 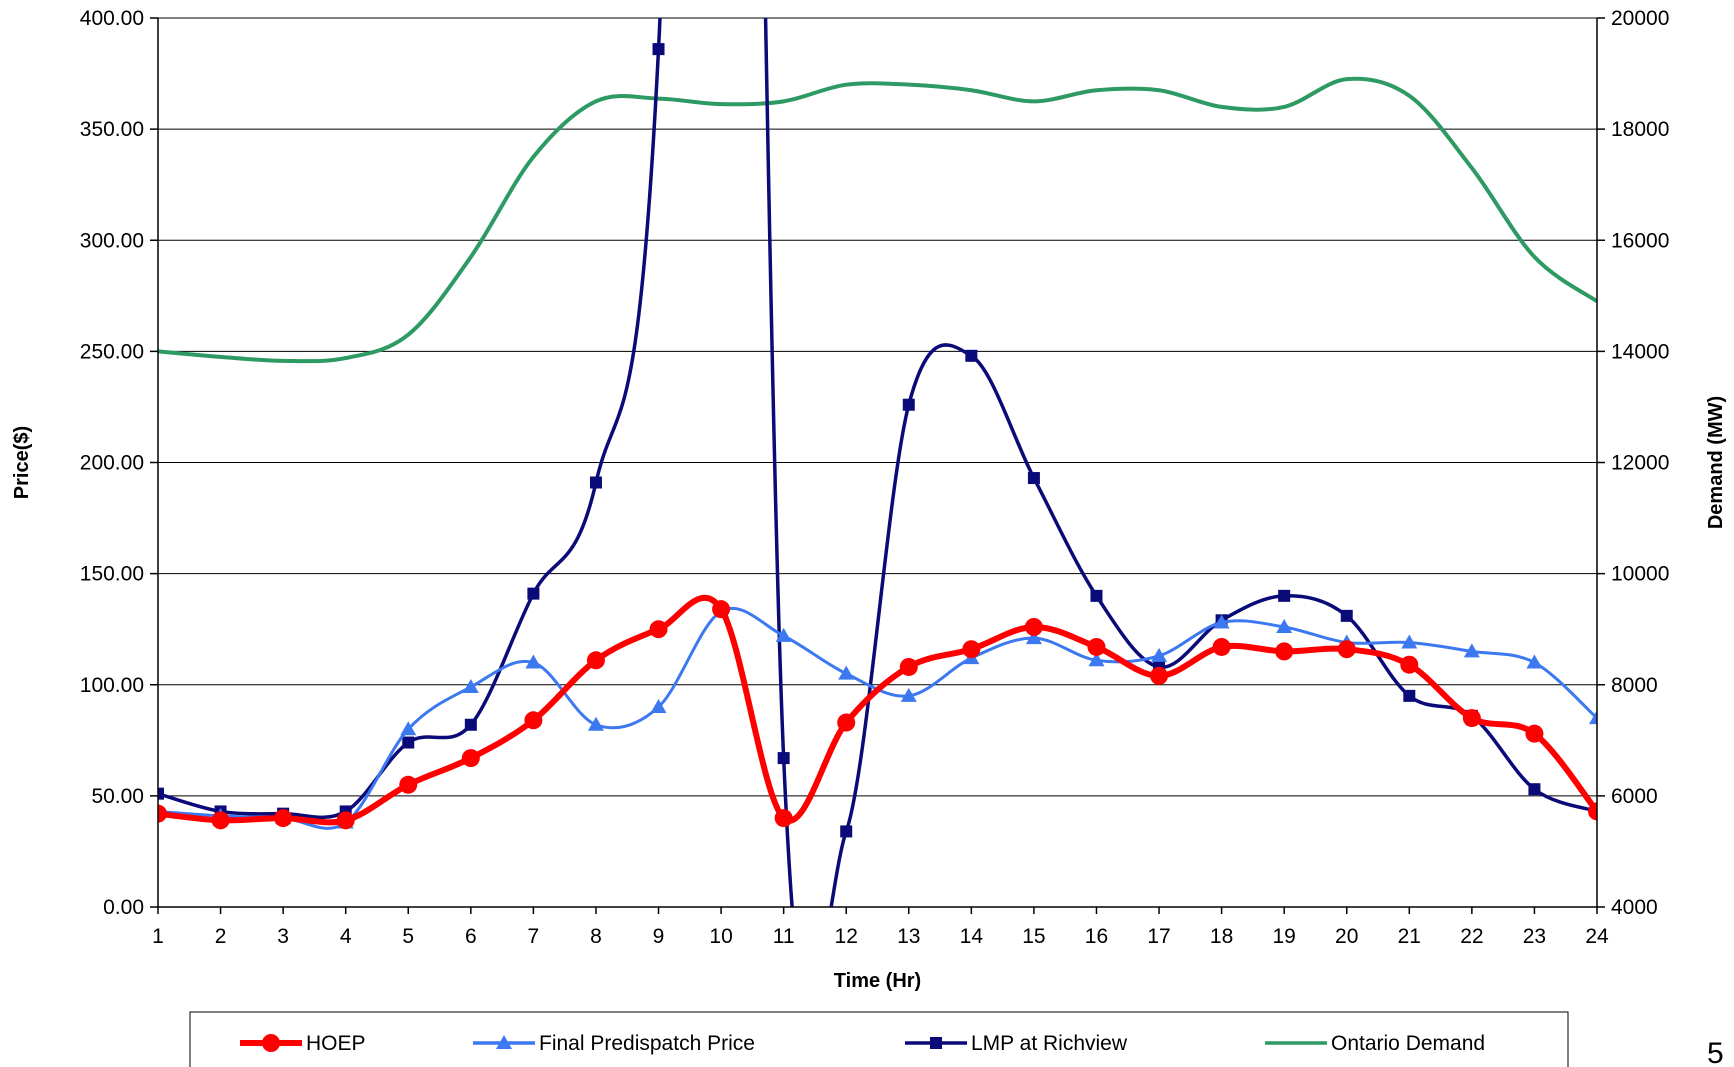 What do you see at coordinates (1634, 685) in the screenshot?
I see `y-right-tick-label: 8000` at bounding box center [1634, 685].